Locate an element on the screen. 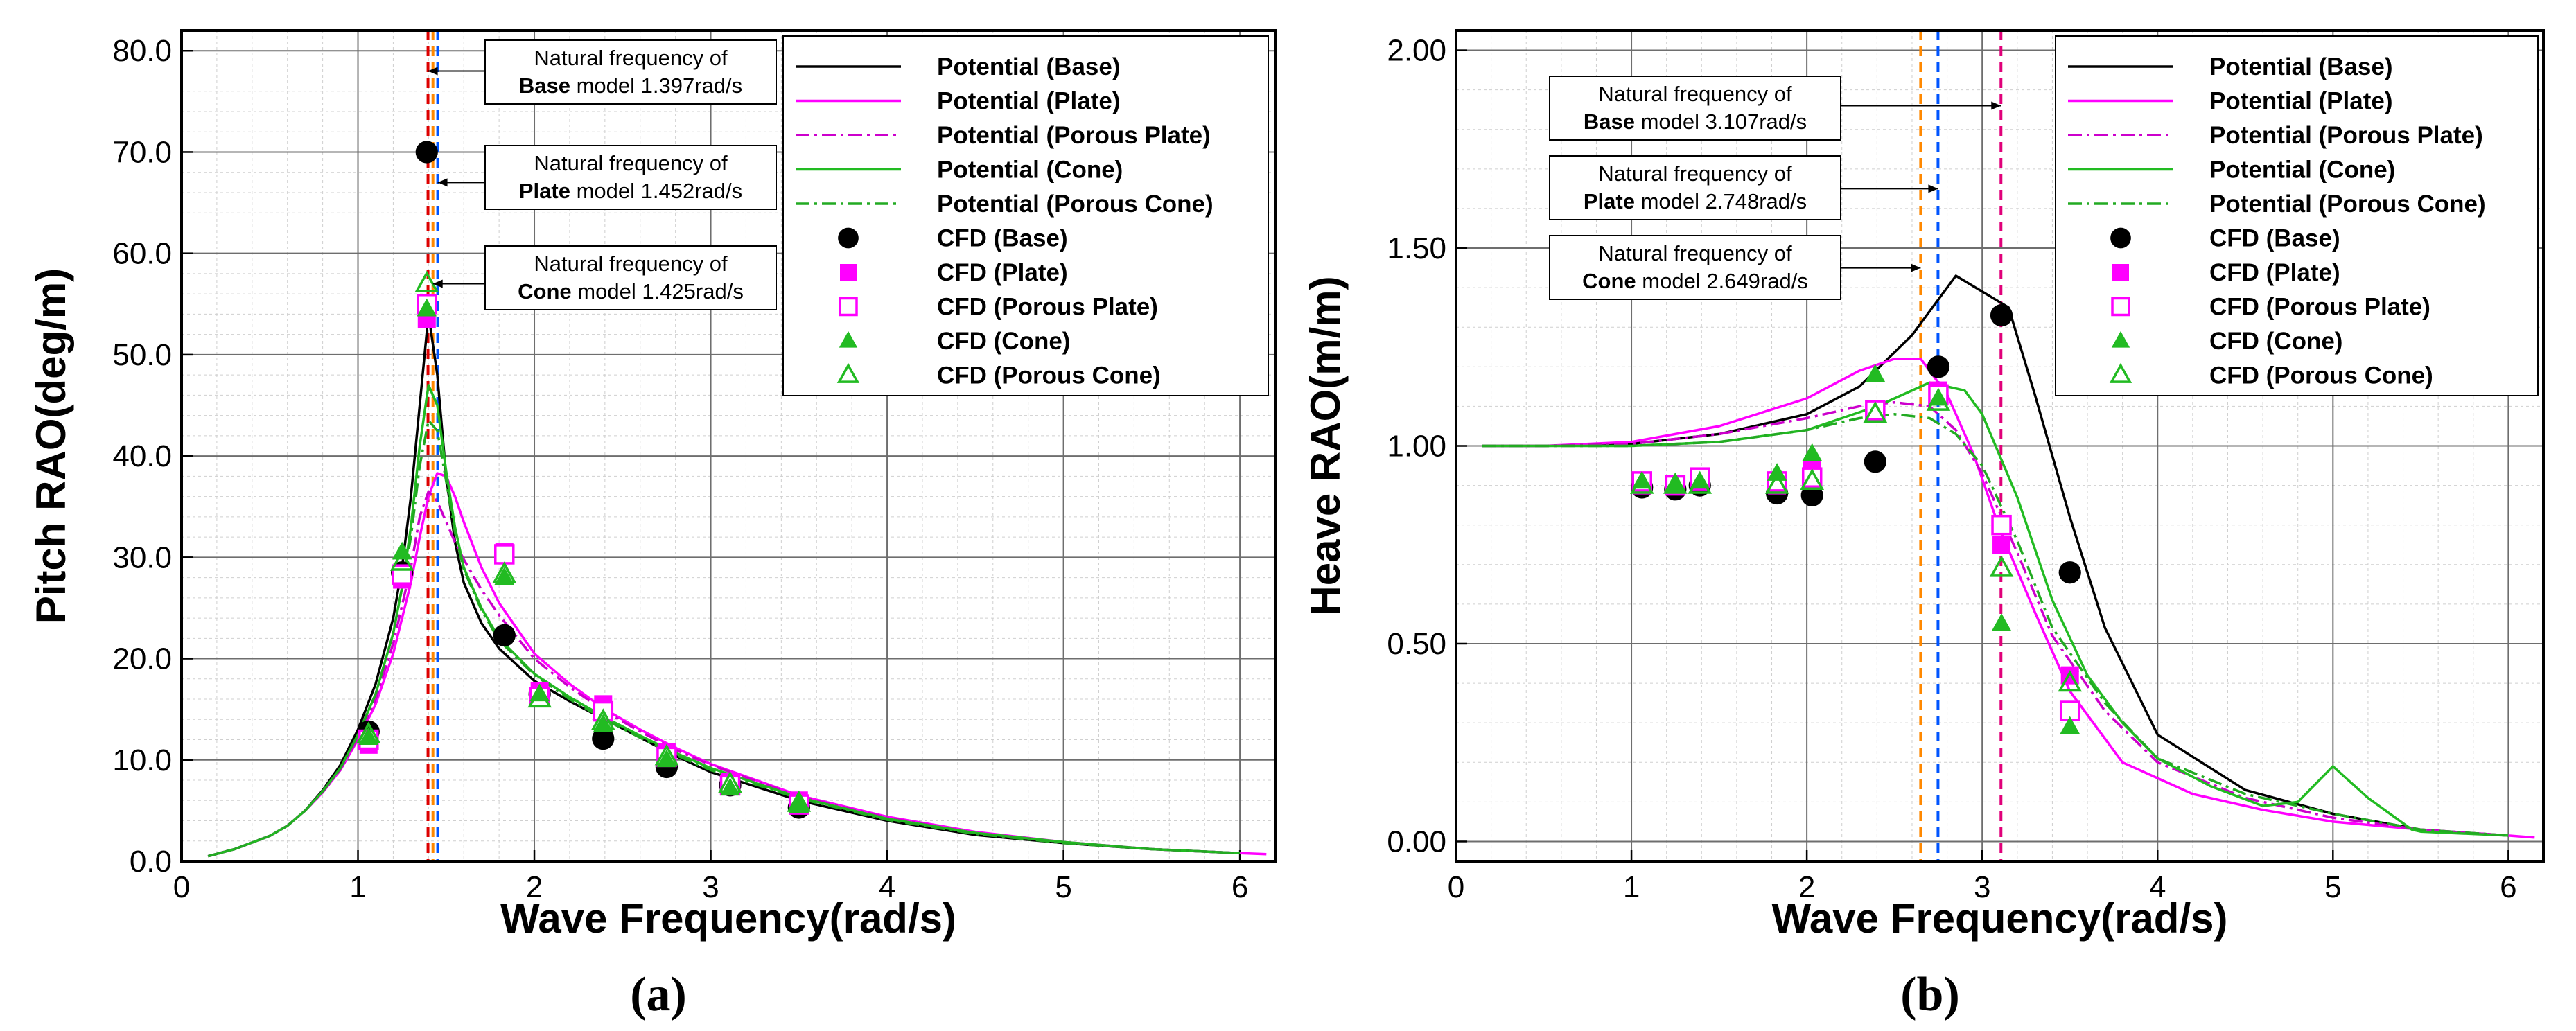 This screenshot has height=1031, width=2576. y-tick-label: 0.50 is located at coordinates (1416, 644).